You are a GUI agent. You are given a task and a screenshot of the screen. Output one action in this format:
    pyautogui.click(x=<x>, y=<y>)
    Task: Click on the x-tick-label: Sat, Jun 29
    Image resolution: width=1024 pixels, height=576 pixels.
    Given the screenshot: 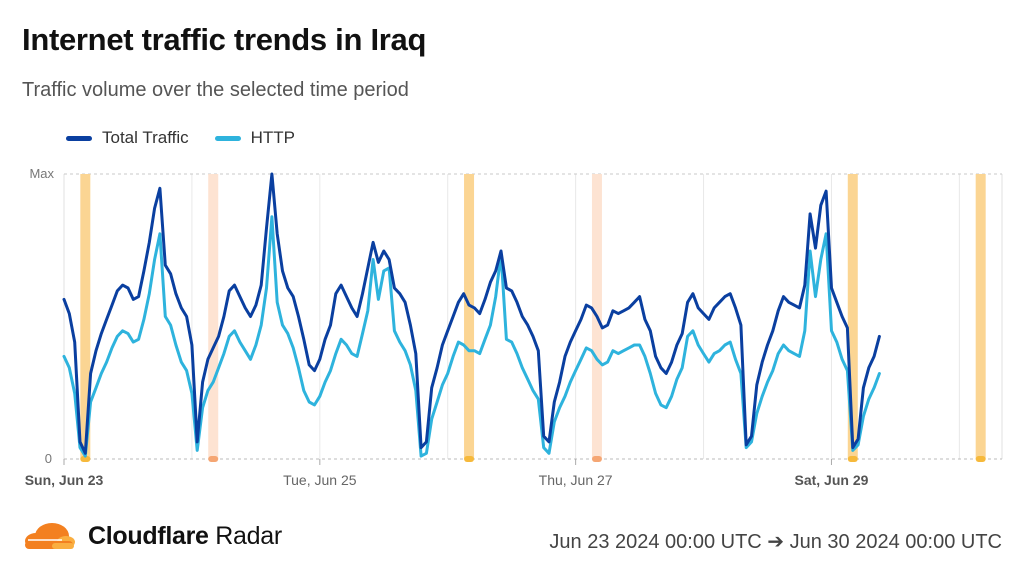 What is the action you would take?
    pyautogui.click(x=831, y=480)
    